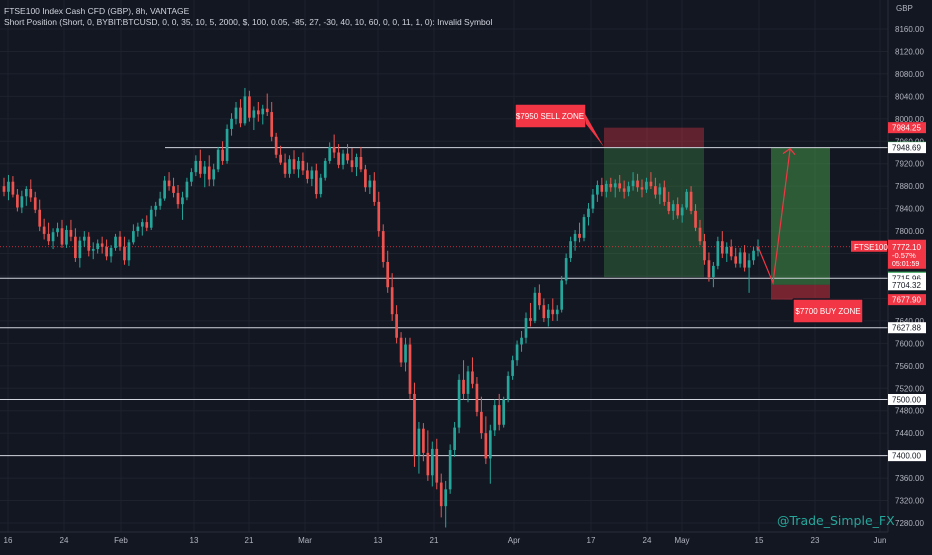 Image resolution: width=932 pixels, height=555 pixels. What do you see at coordinates (8, 540) in the screenshot?
I see `x-tick-label: 16` at bounding box center [8, 540].